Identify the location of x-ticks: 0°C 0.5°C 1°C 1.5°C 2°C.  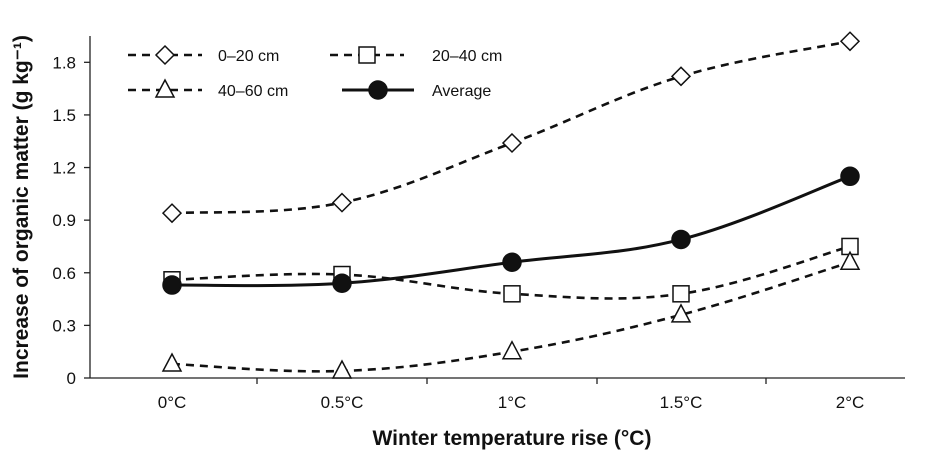
(511, 395).